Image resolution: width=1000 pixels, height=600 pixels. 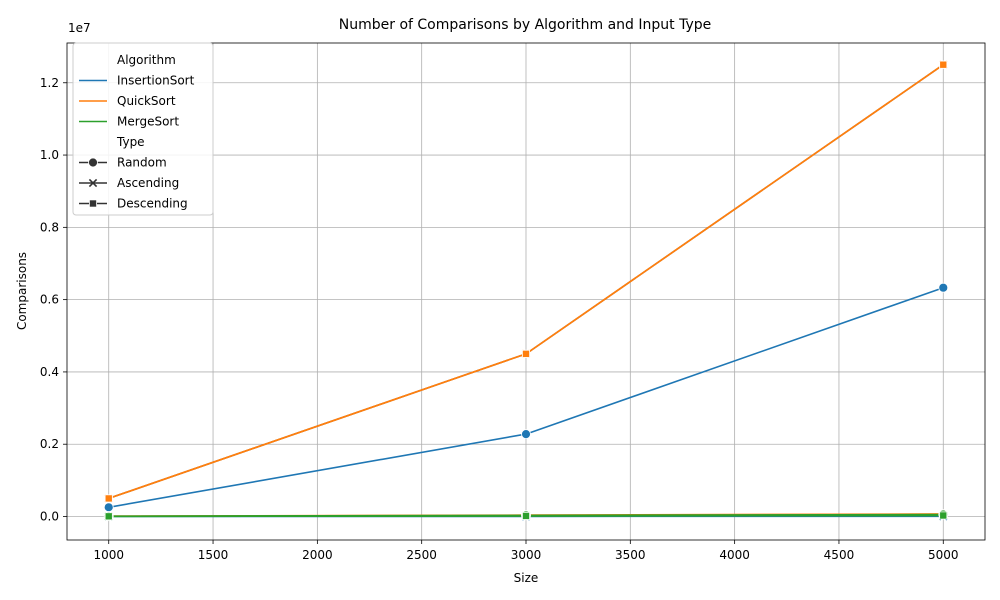 What do you see at coordinates (630, 555) in the screenshot?
I see `x-tick-label: 3500` at bounding box center [630, 555].